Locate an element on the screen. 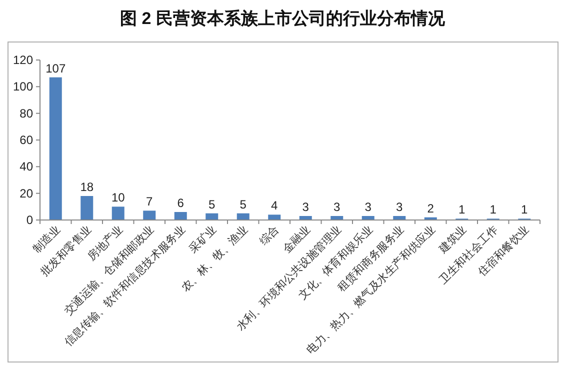  data-label: 10 is located at coordinates (118, 197).